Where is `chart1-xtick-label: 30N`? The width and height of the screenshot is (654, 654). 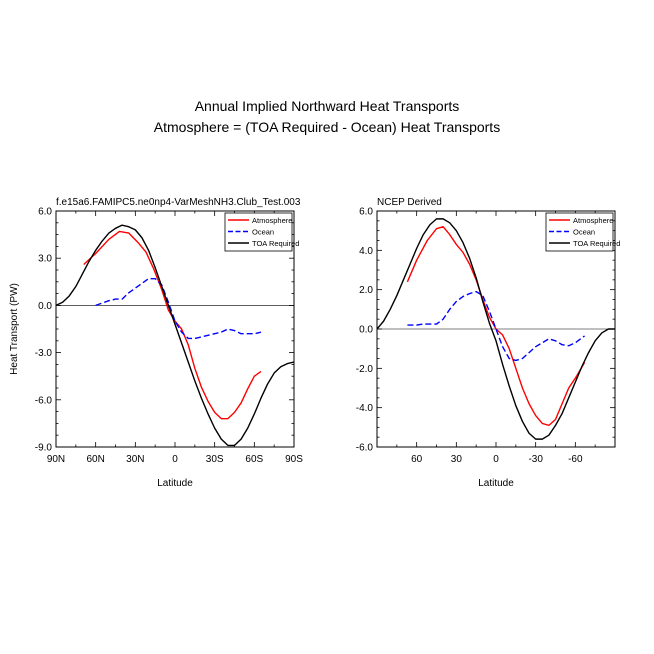 chart1-xtick-label: 30N is located at coordinates (135, 459).